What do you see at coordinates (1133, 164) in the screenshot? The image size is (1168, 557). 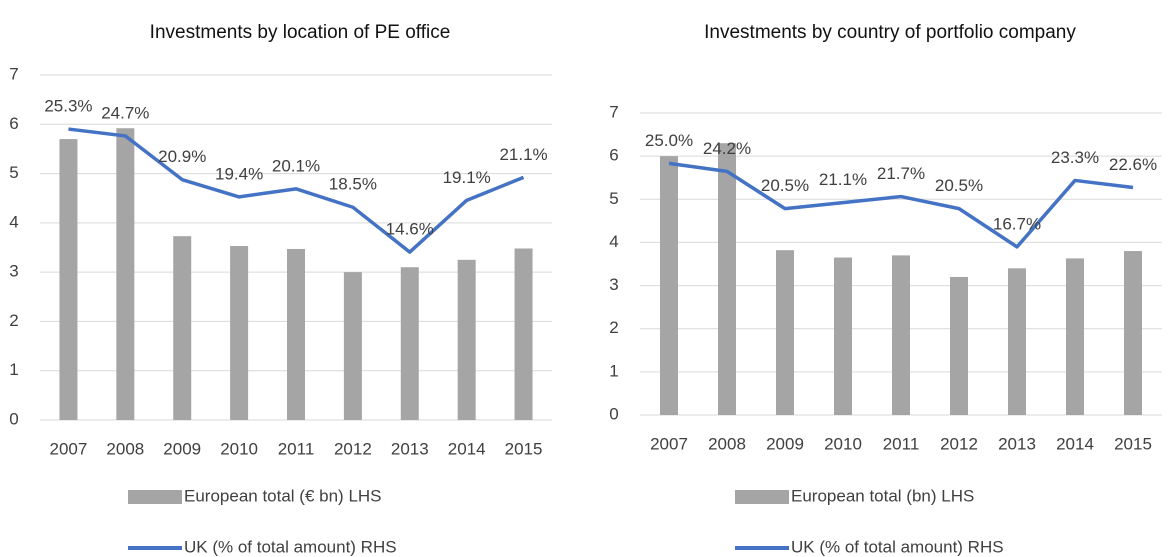 I see `data-label: 22.6%` at bounding box center [1133, 164].